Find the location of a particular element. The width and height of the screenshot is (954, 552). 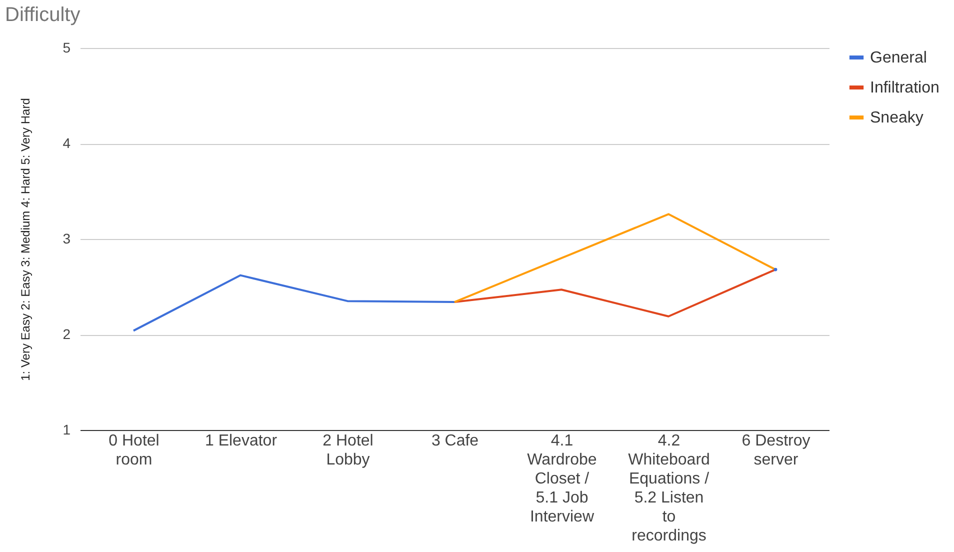

x-tick-label: 2 Hotel Lobby is located at coordinates (348, 450).